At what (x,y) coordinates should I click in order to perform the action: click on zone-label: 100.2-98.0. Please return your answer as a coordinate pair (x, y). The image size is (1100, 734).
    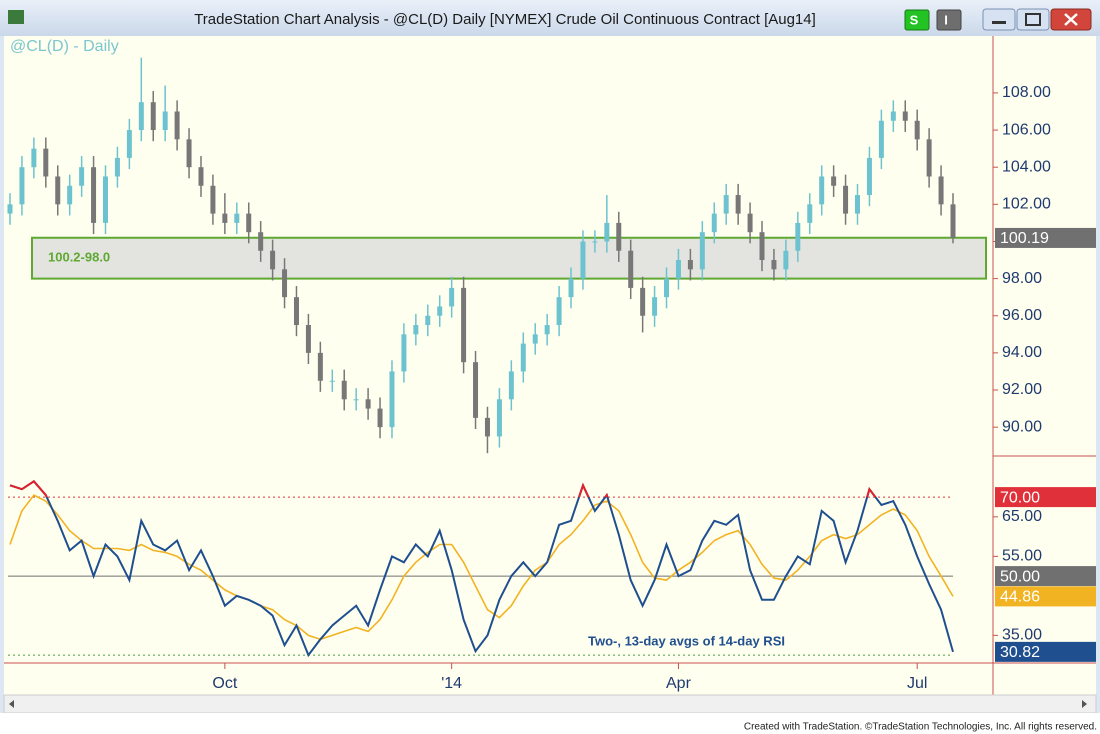
    Looking at the image, I should click on (79, 257).